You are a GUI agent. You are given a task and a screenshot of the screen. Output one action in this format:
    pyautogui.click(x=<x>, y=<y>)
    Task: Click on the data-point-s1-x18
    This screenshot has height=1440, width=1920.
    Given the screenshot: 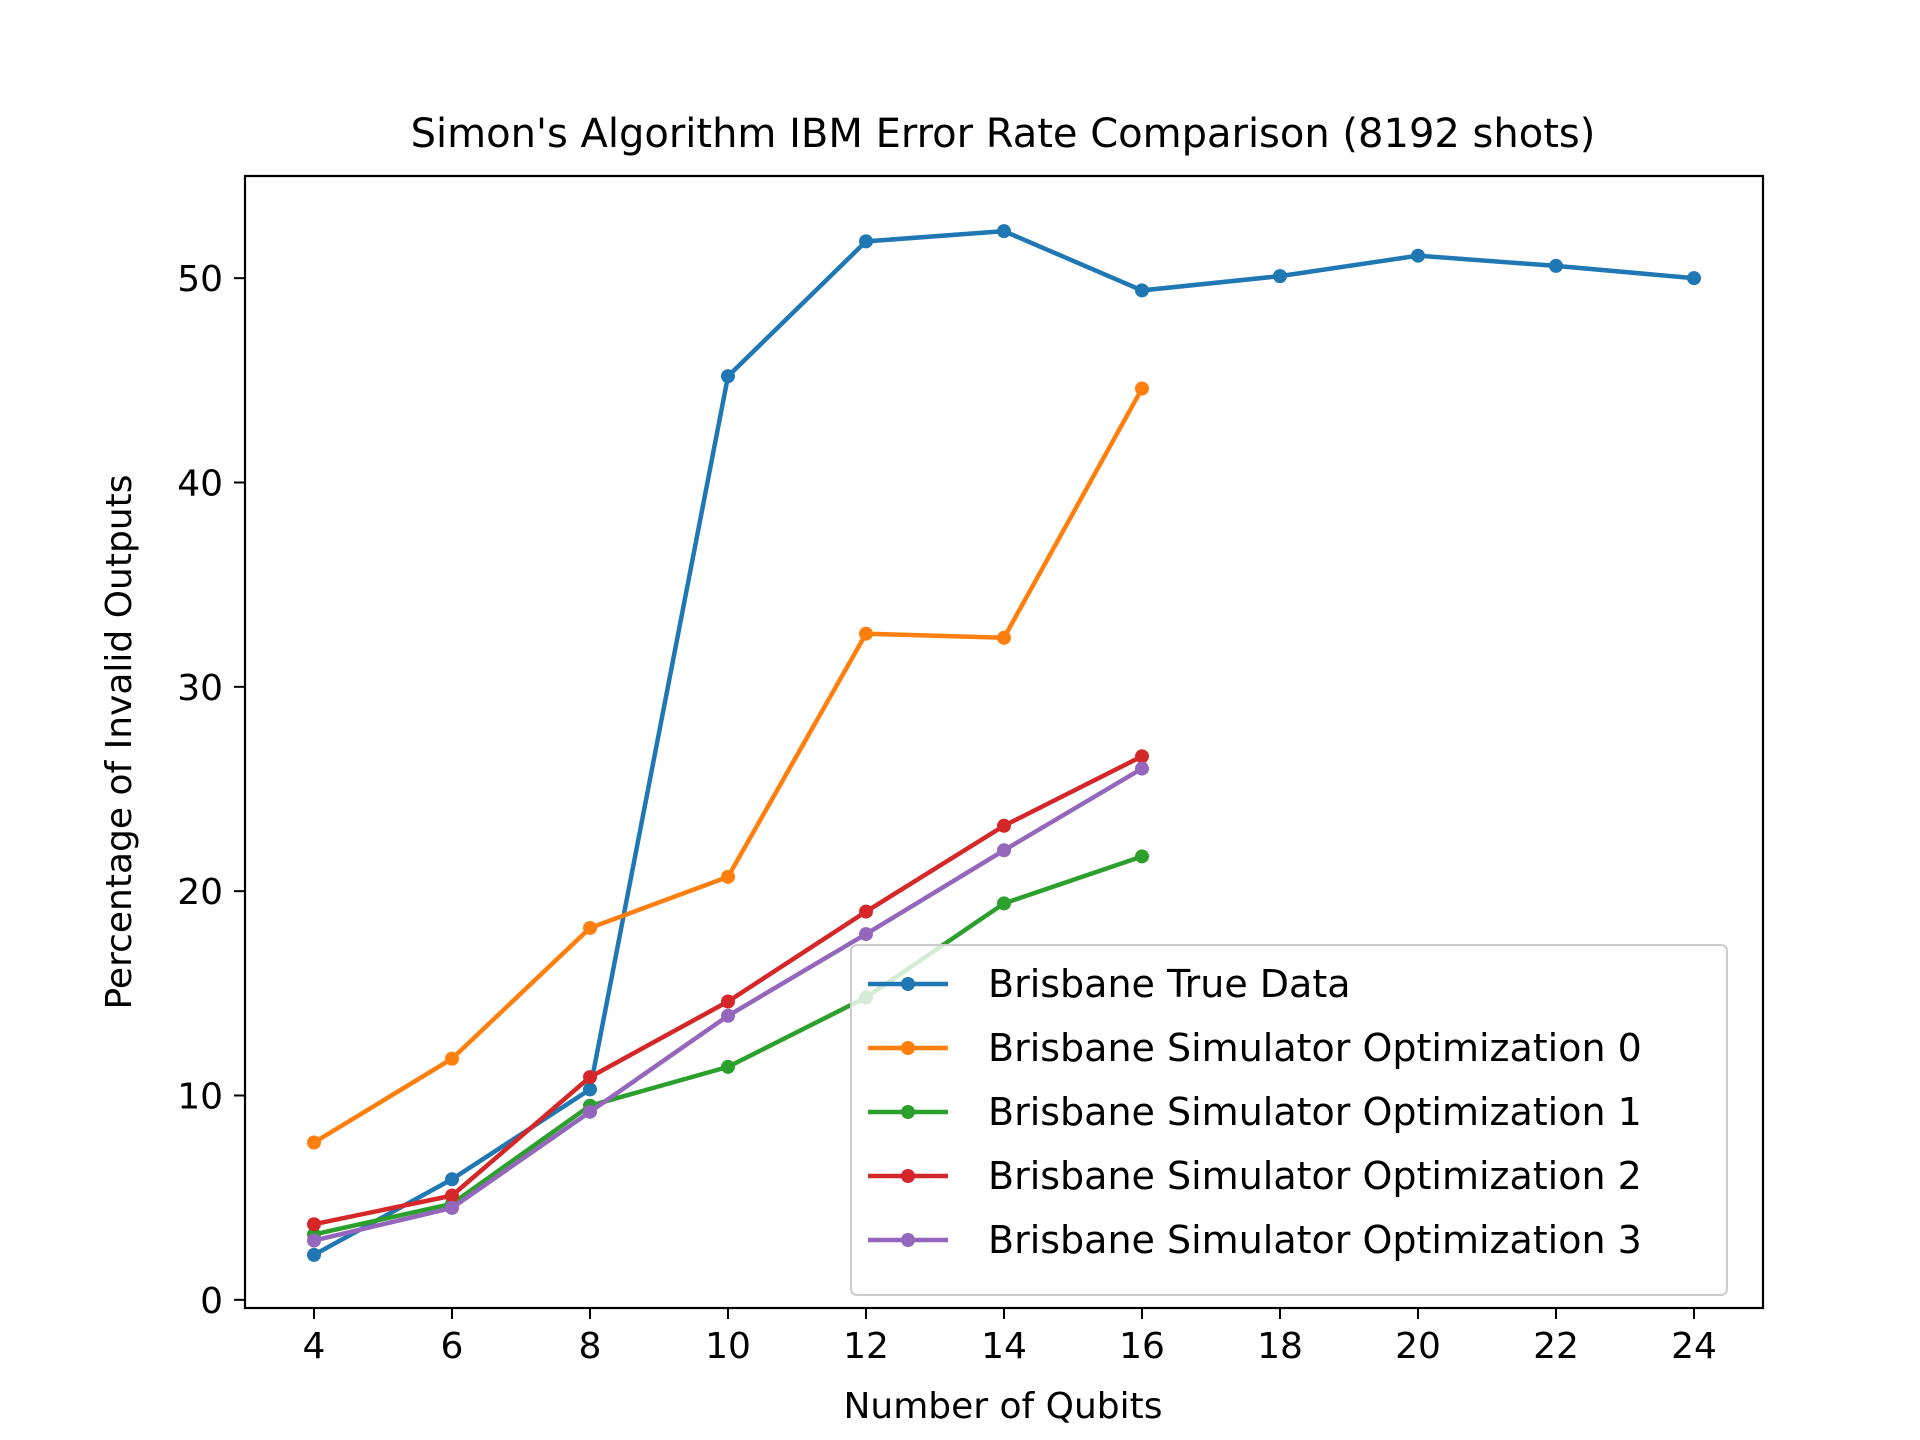 What is the action you would take?
    pyautogui.click(x=1280, y=276)
    